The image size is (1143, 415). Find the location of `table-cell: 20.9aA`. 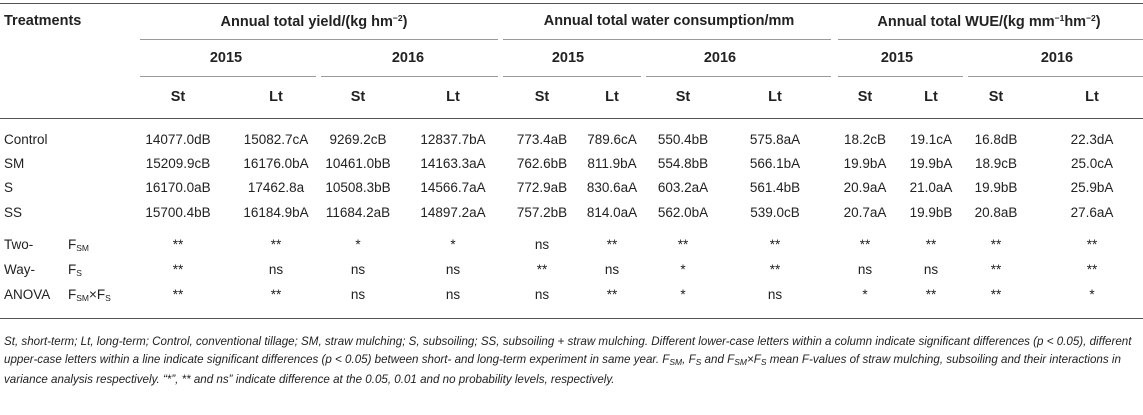

table-cell: 20.9aA is located at coordinates (865, 187).